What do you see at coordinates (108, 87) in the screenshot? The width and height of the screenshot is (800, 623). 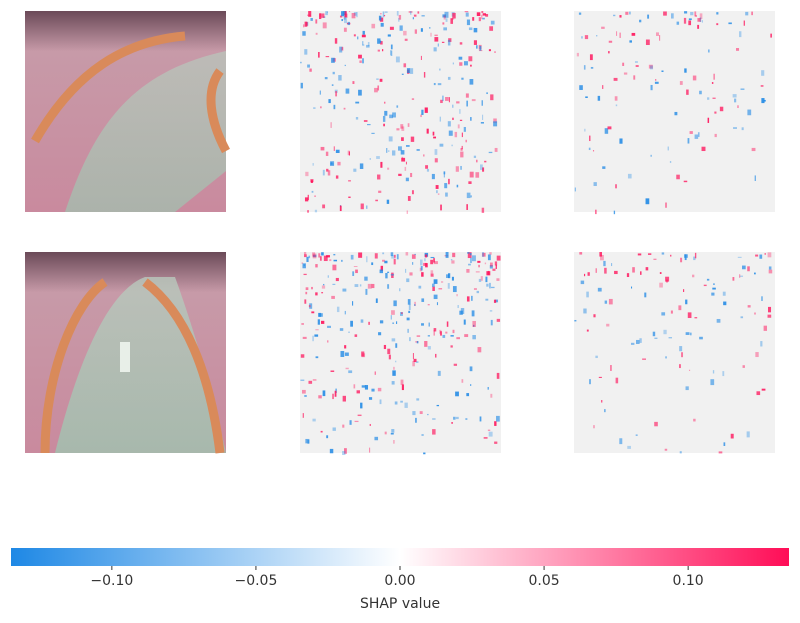 I see `lane-line` at bounding box center [108, 87].